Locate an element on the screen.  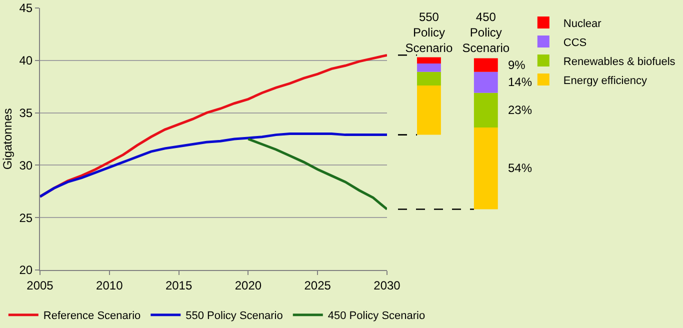
y-tick-label: 35 is located at coordinates (26, 113).